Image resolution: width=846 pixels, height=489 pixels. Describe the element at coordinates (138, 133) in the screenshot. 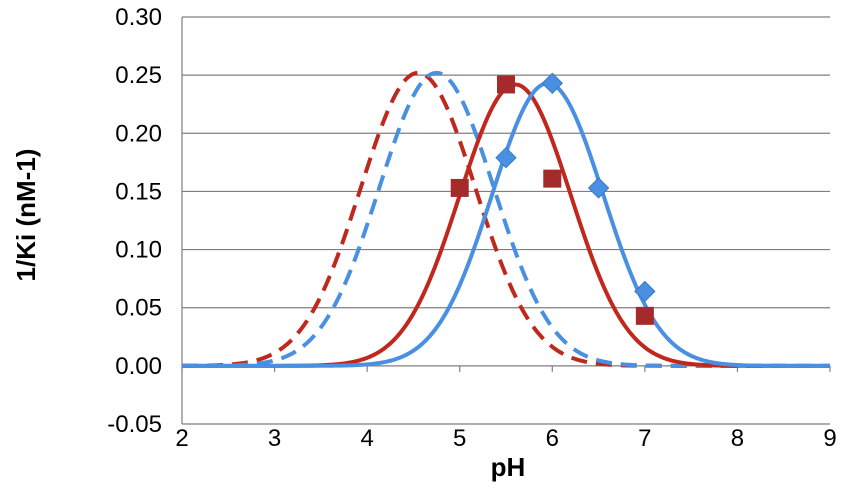

I see `y-tick-label: 0.20` at that location.